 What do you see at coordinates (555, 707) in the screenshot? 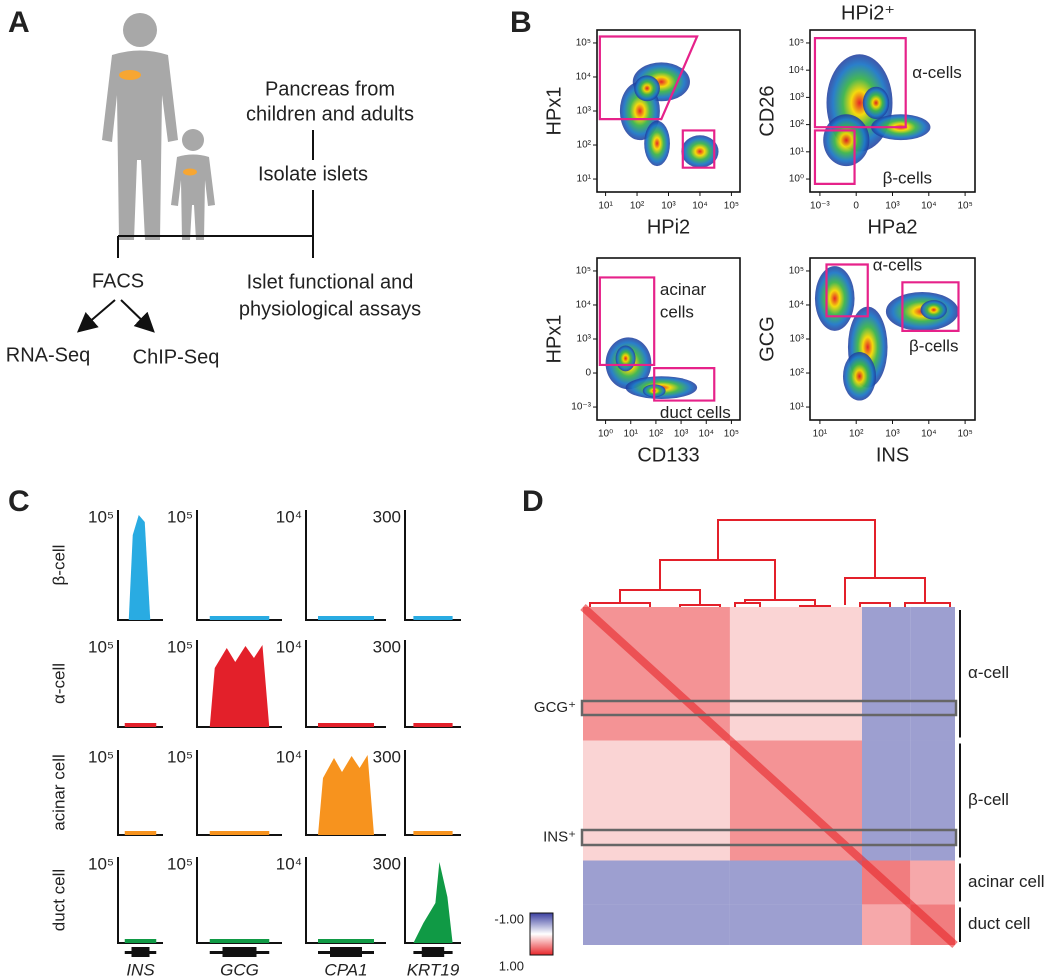
I see `highlight-label: GCG⁺` at bounding box center [555, 707].